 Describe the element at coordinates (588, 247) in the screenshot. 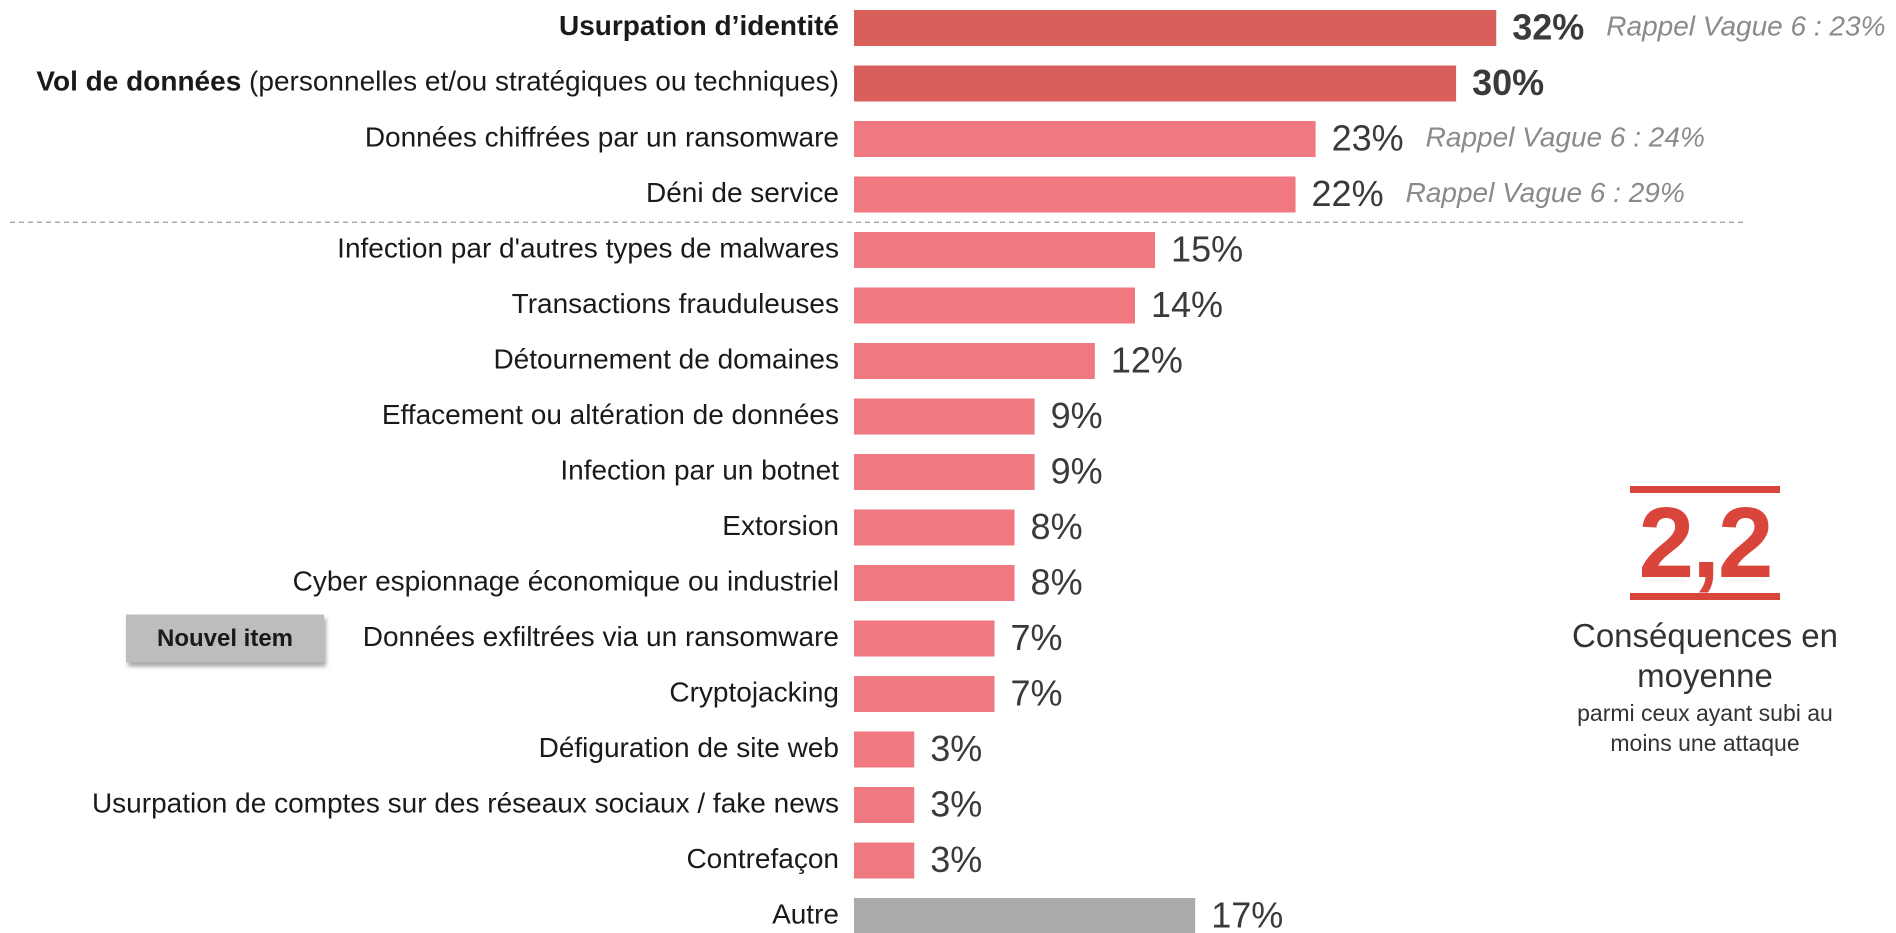

I see `category-label: Infection par d'autres types de malwares` at that location.